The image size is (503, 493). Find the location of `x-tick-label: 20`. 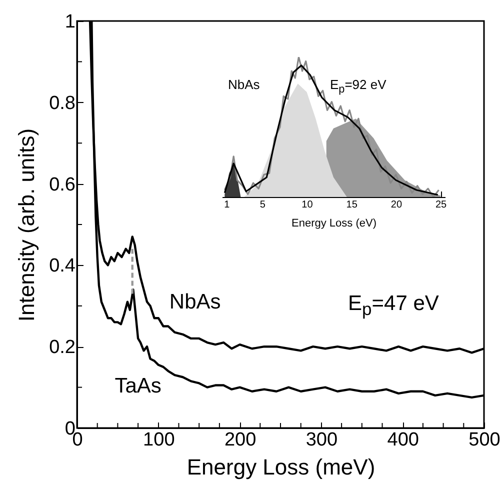

x-tick-label: 20 is located at coordinates (396, 205).